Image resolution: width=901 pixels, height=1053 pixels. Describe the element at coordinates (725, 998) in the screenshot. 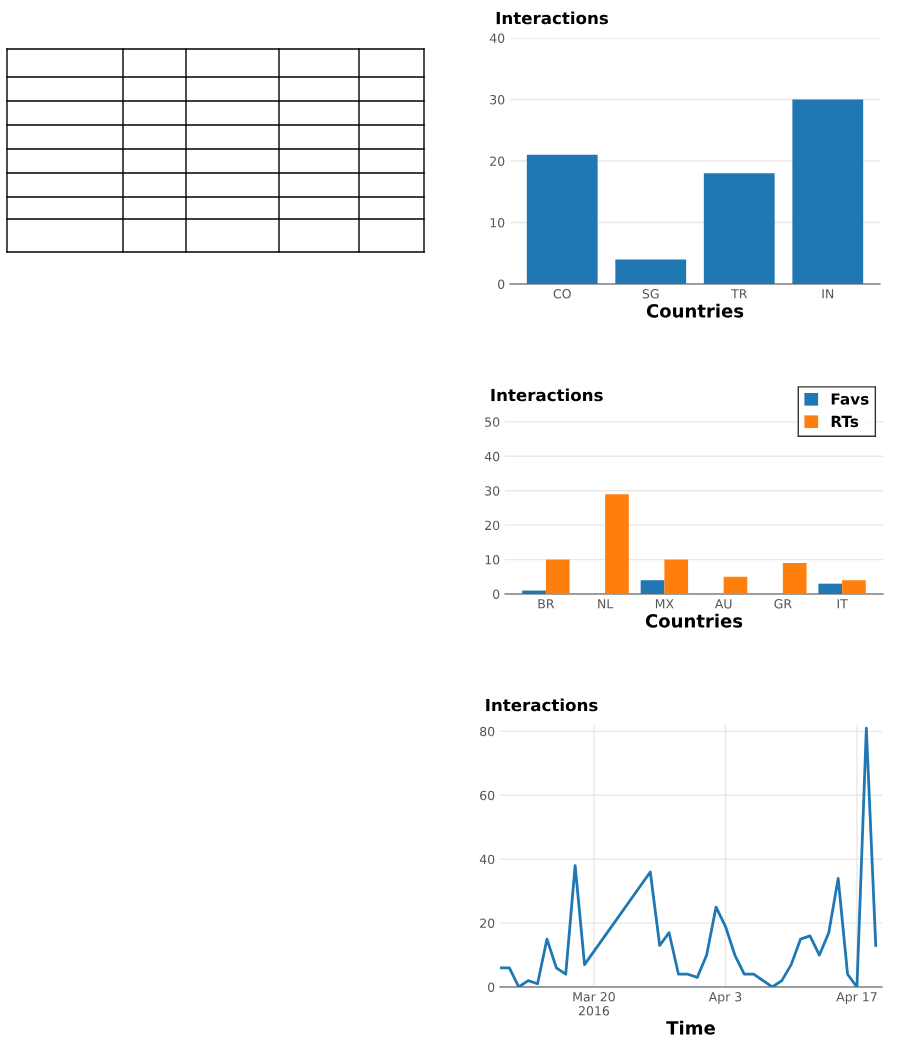

I see `x-tick-label: Apr 3` at that location.